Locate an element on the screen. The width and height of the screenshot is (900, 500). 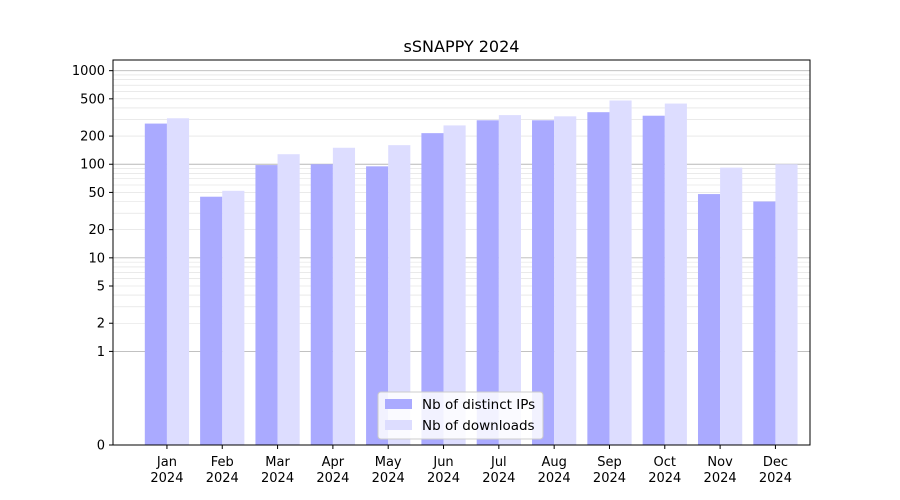
y-tick-label: 0 is located at coordinates (101, 446).